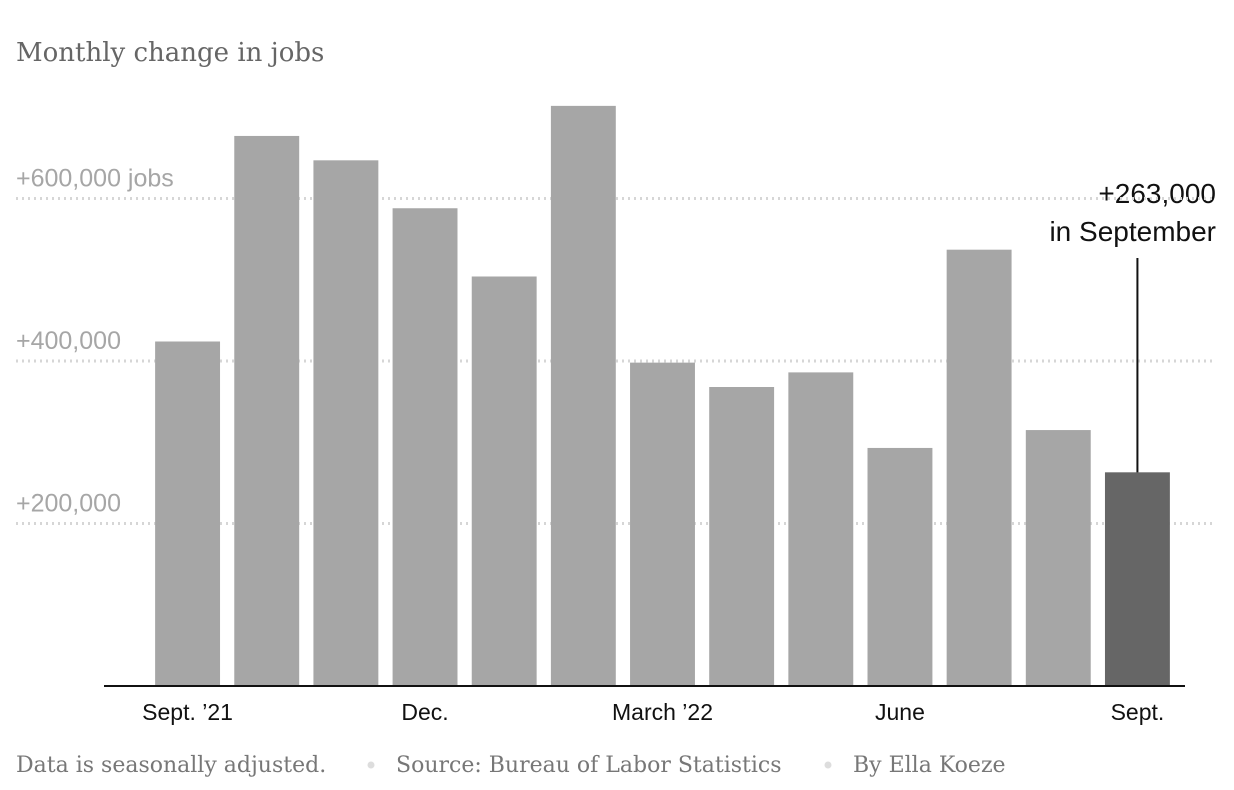 The height and width of the screenshot is (790, 1234). Describe the element at coordinates (68, 341) in the screenshot. I see `y-tick-label: +400,000` at that location.